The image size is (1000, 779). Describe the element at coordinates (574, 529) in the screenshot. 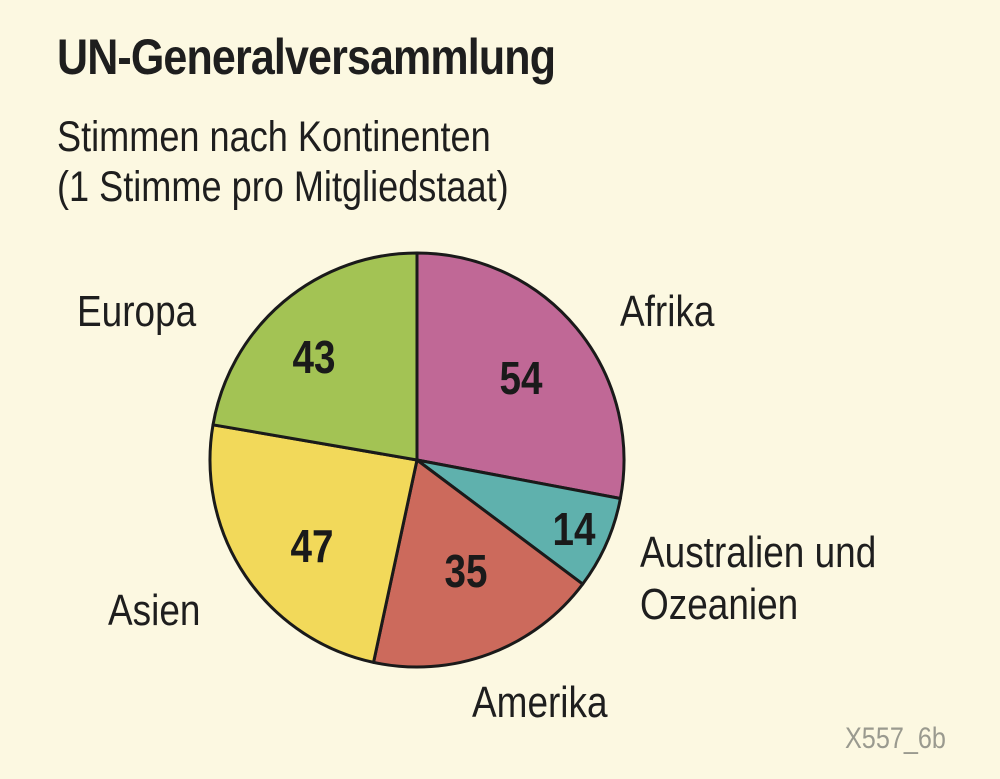

I see `value-australien: 14` at that location.